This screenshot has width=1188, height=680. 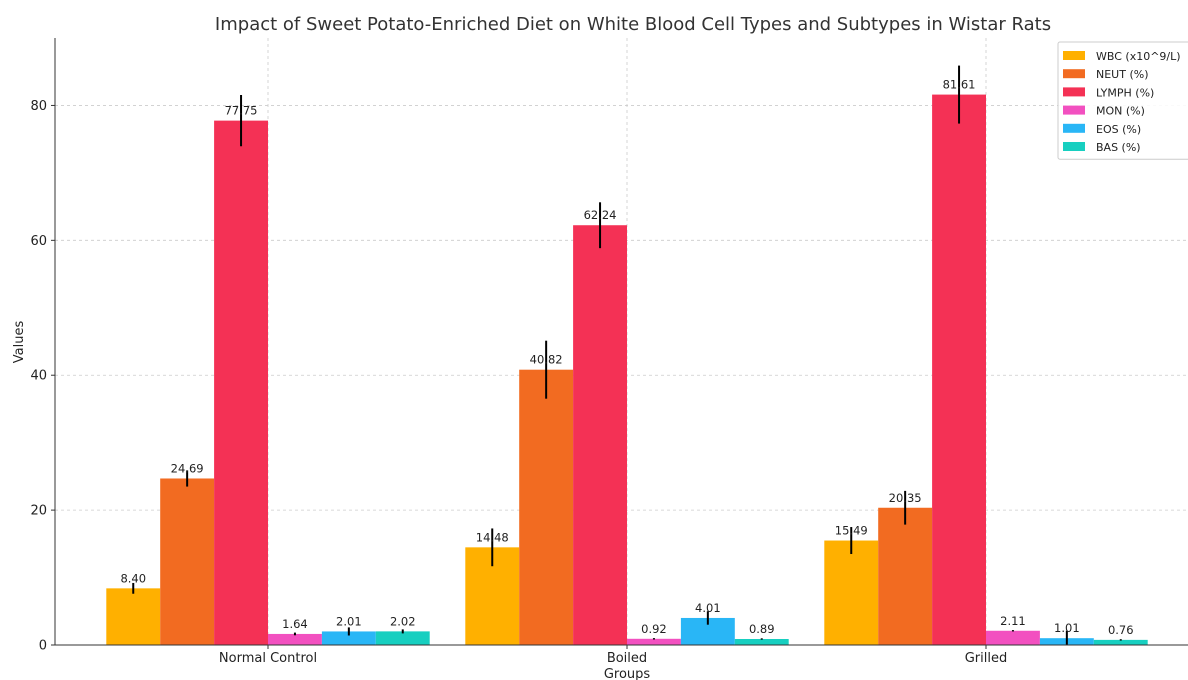 What do you see at coordinates (1013, 621) in the screenshot?
I see `bar-value-label: 2.11` at bounding box center [1013, 621].